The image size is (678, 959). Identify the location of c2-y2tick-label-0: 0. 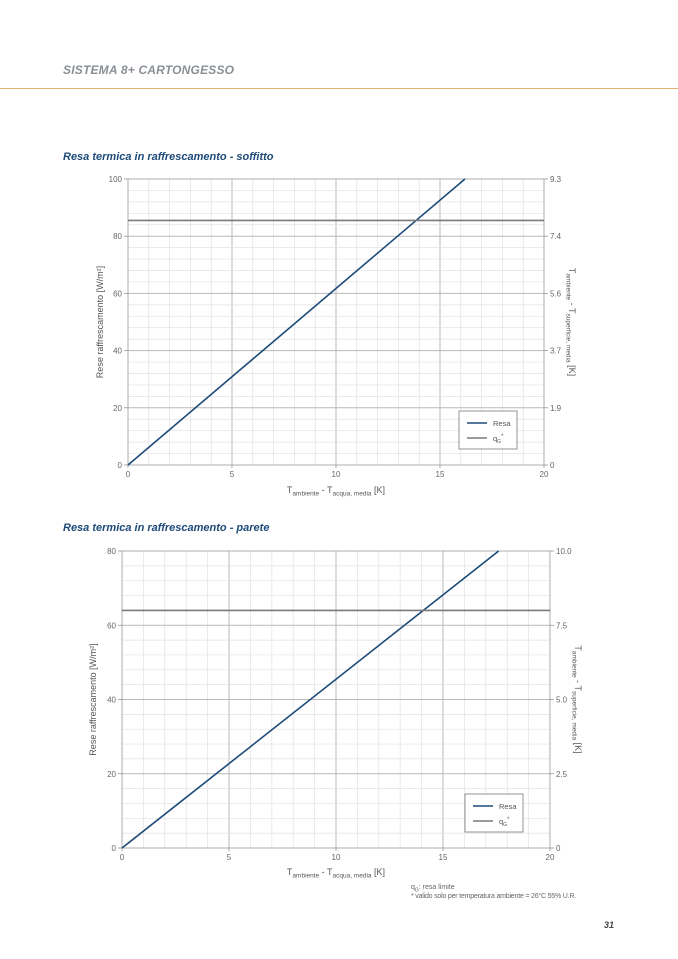
(558, 848).